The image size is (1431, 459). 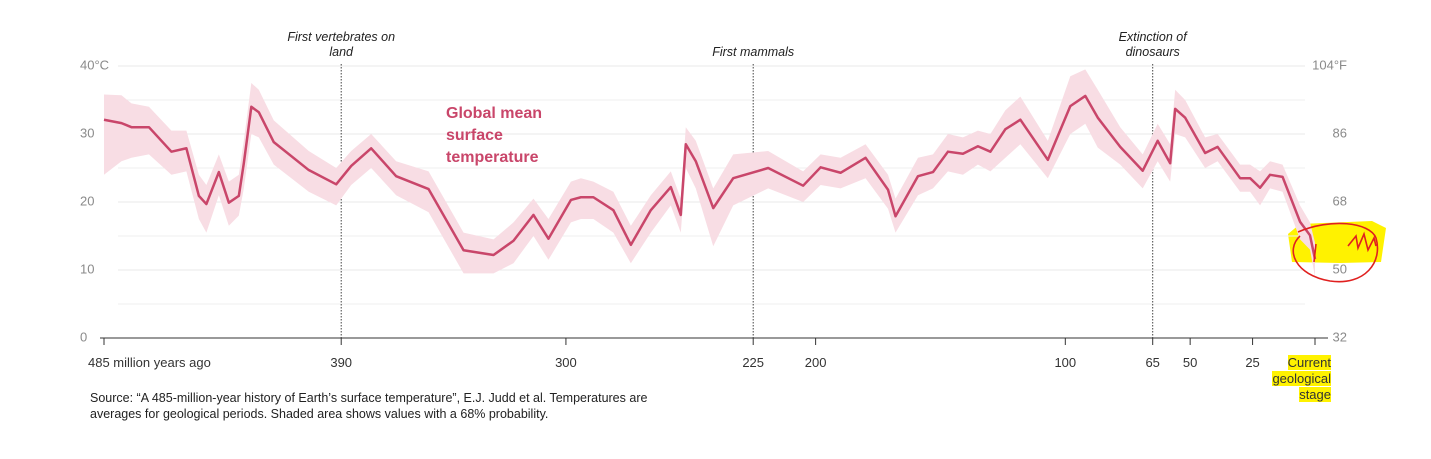 What do you see at coordinates (1340, 132) in the screenshot?
I see `y2-tick-label: 86` at bounding box center [1340, 132].